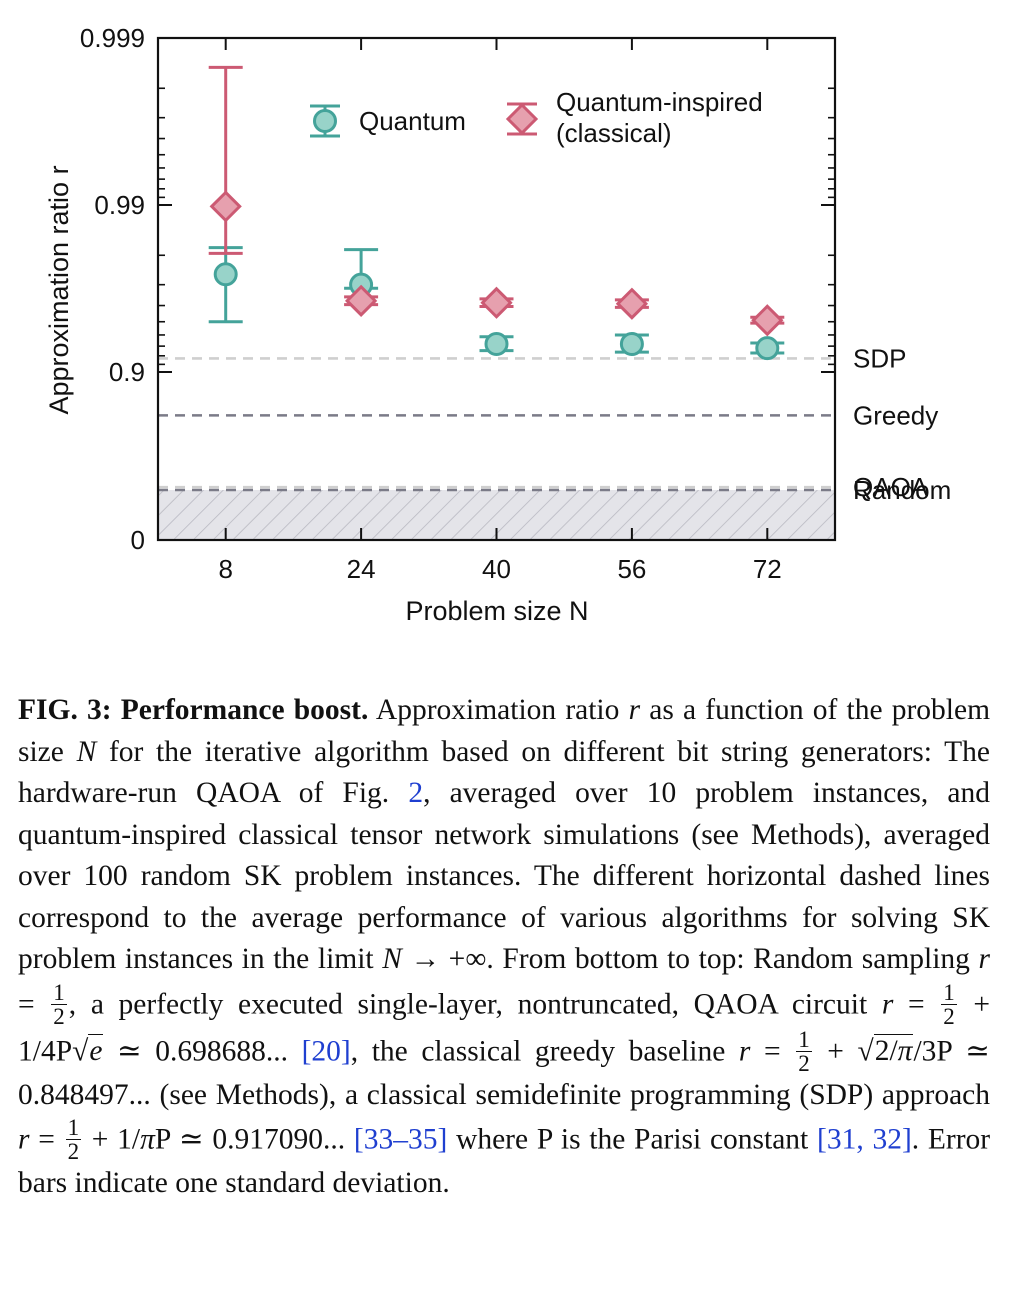  I want to click on ref-label-greedy: Greedy, so click(895, 415).